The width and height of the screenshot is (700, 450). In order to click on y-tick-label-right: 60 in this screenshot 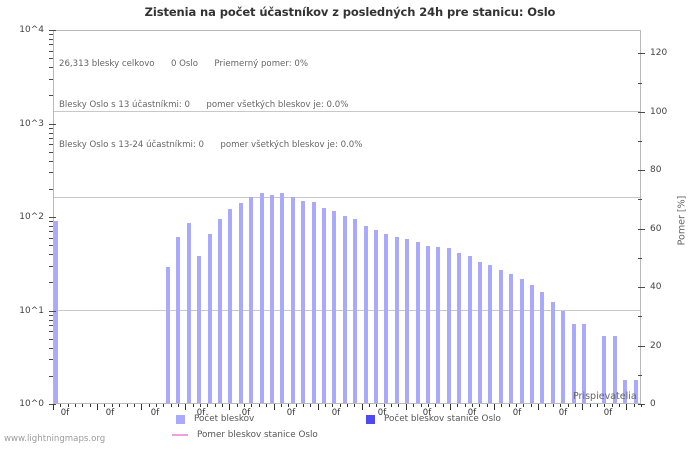, I will do `click(656, 228)`.